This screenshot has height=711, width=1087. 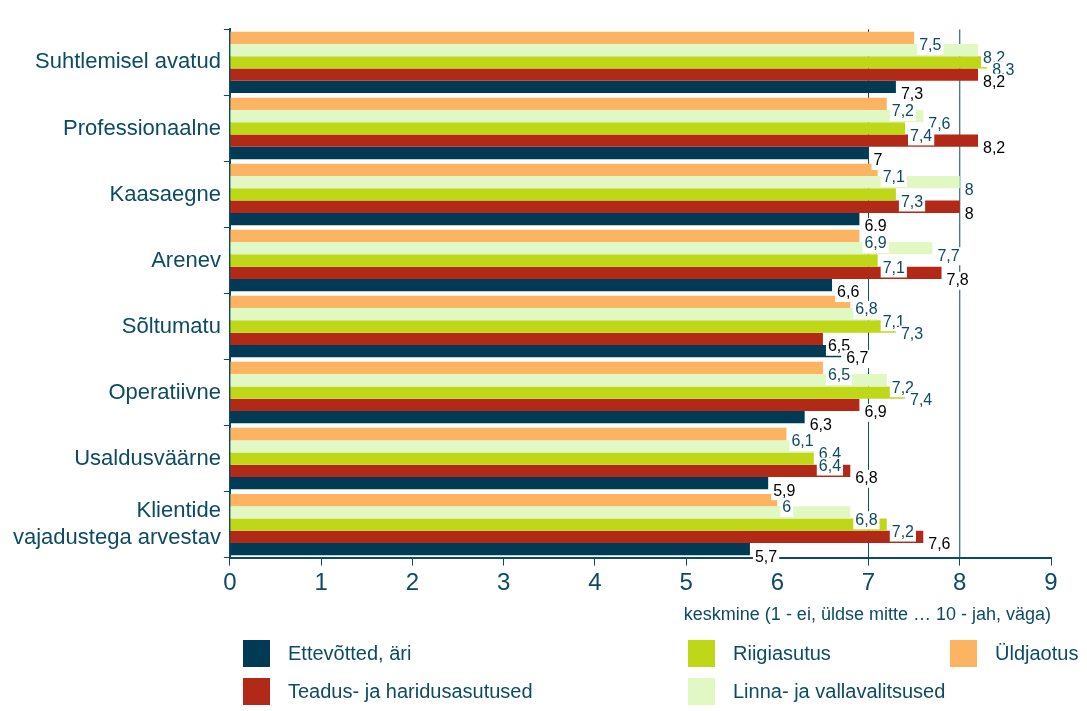 What do you see at coordinates (839, 375) in the screenshot?
I see `data-label: 6,5` at bounding box center [839, 375].